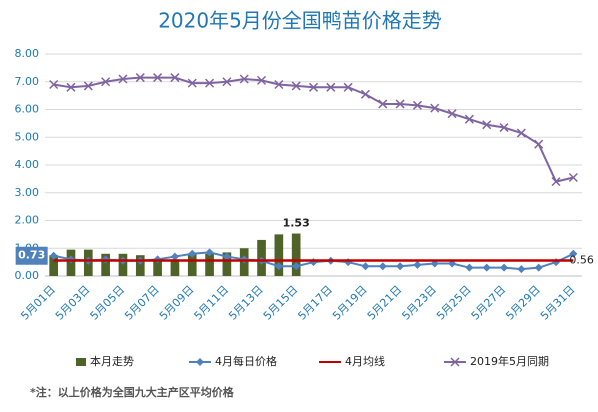 The height and width of the screenshot is (412, 598). Describe the element at coordinates (27, 192) in the screenshot. I see `y-tick-label: 3.00` at that location.